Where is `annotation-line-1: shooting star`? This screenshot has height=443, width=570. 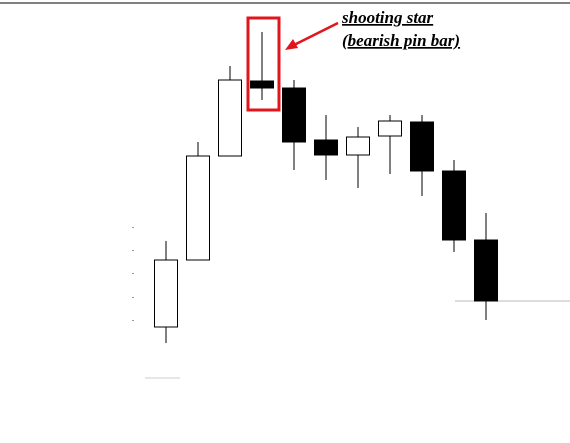
annotation-line-1: shooting star is located at coordinates (387, 17).